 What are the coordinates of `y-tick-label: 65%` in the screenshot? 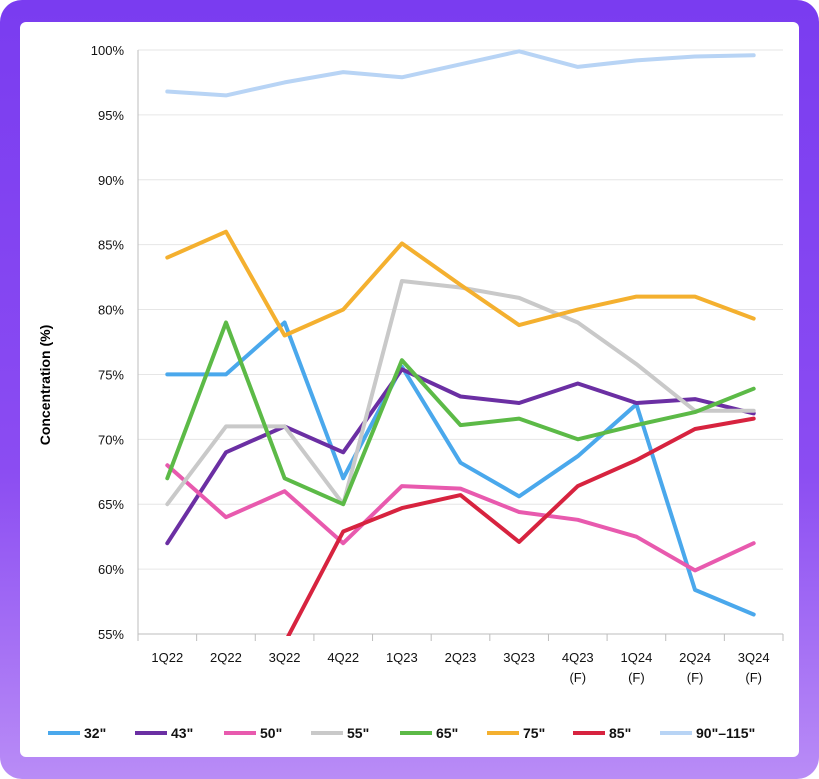 It's located at (111, 504).